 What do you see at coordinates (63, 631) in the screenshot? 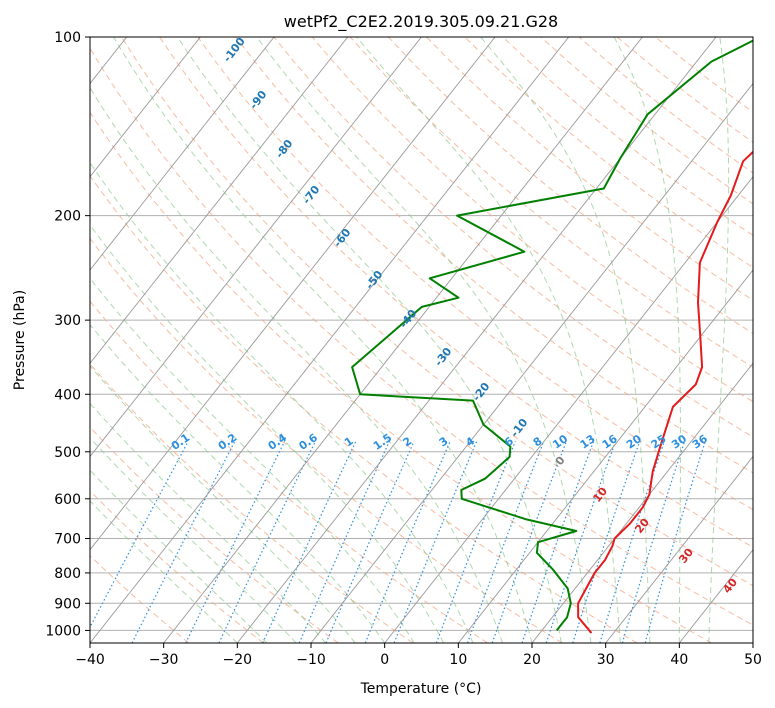
I see `y-tick-label: 1000` at bounding box center [63, 631].